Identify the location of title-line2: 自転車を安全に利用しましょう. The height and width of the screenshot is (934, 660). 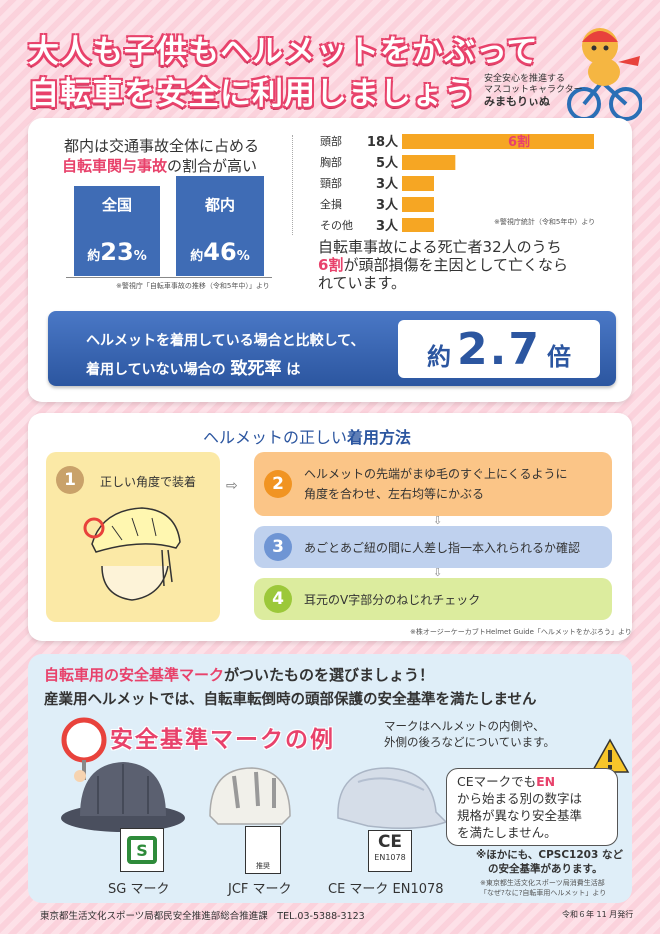
(252, 94).